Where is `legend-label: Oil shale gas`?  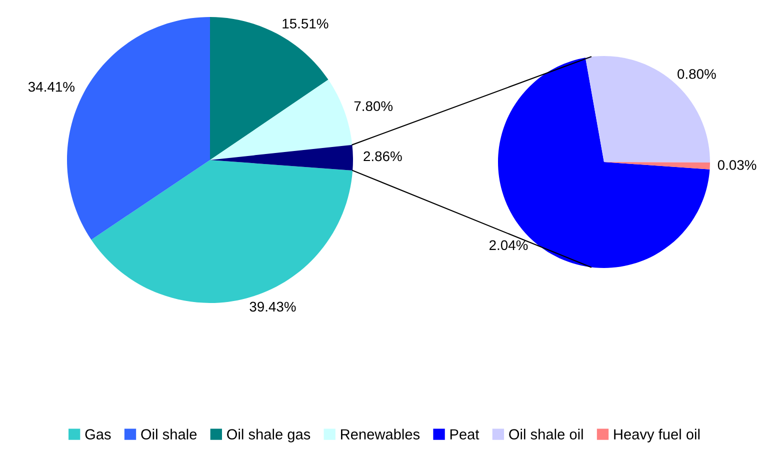
legend-label: Oil shale gas is located at coordinates (268, 435).